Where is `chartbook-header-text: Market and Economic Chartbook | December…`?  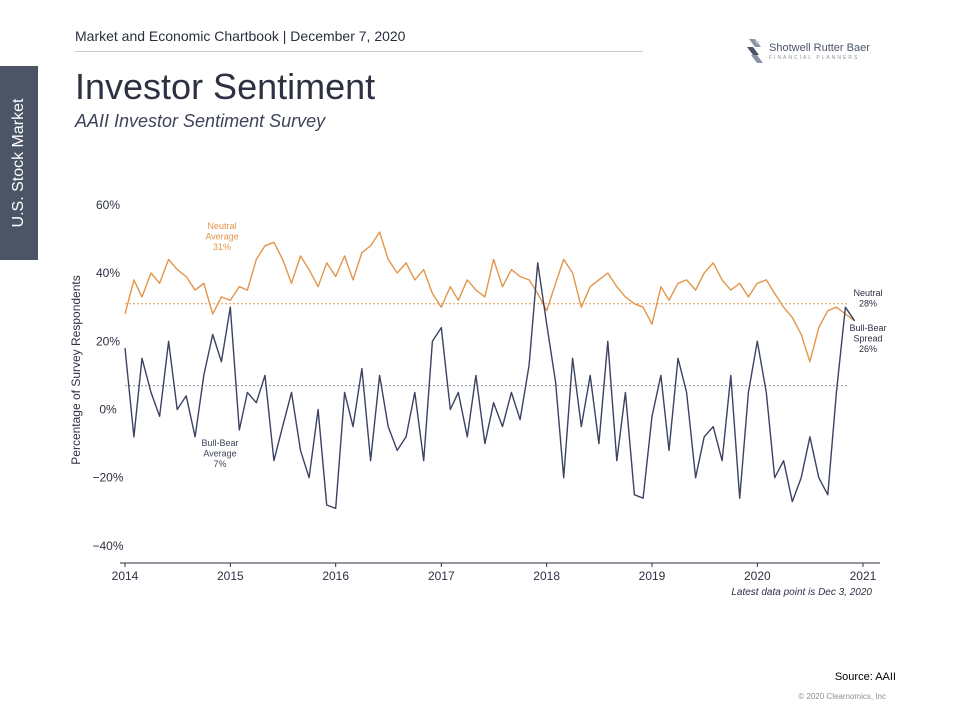
chartbook-header-text: Market and Economic Chartbook | December… is located at coordinates (240, 36).